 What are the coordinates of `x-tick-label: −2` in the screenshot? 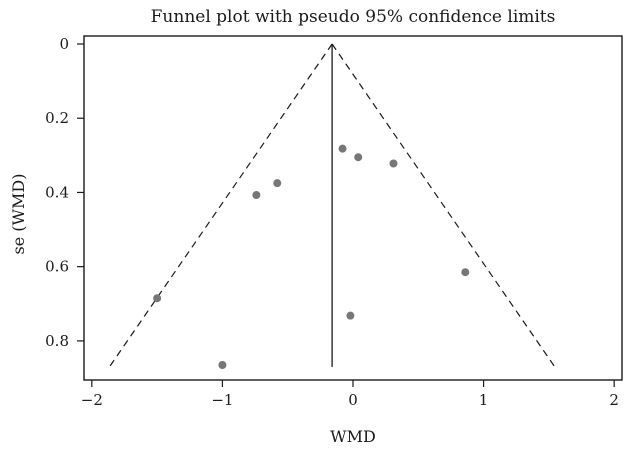 It's located at (92, 400).